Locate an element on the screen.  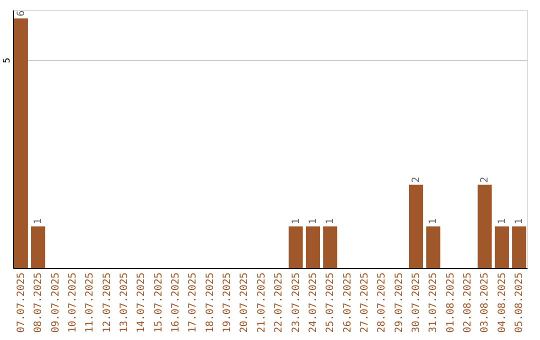
data-label: 6 is located at coordinates (21, 13).